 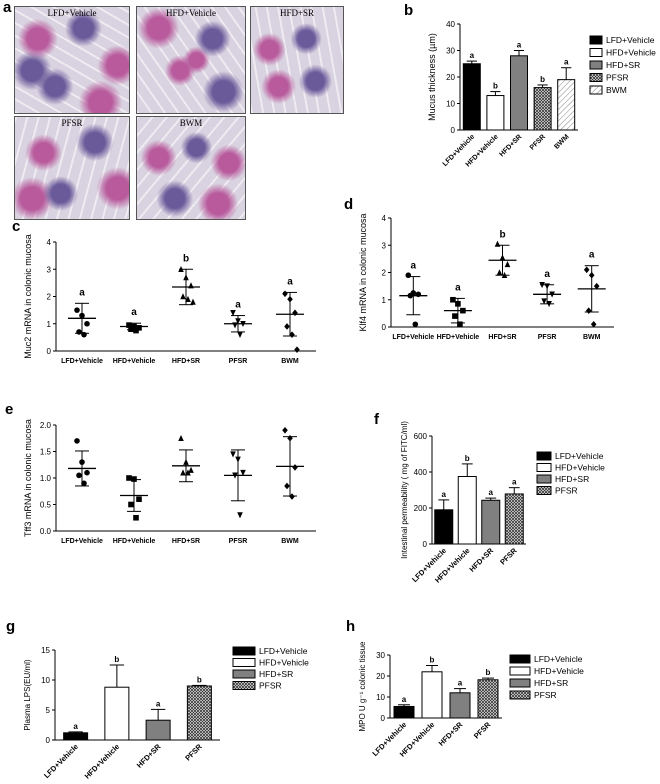 I want to click on y-axis-label: Muc2 mRNA in colonic mucosa, so click(x=28, y=296).